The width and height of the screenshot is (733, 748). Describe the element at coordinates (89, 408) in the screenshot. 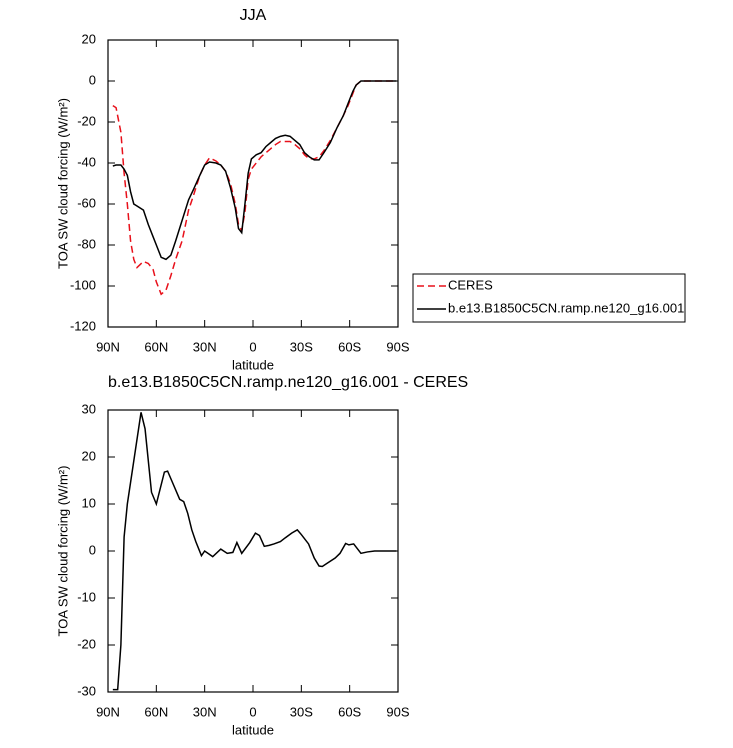

I see `y-tick-label: 30` at that location.